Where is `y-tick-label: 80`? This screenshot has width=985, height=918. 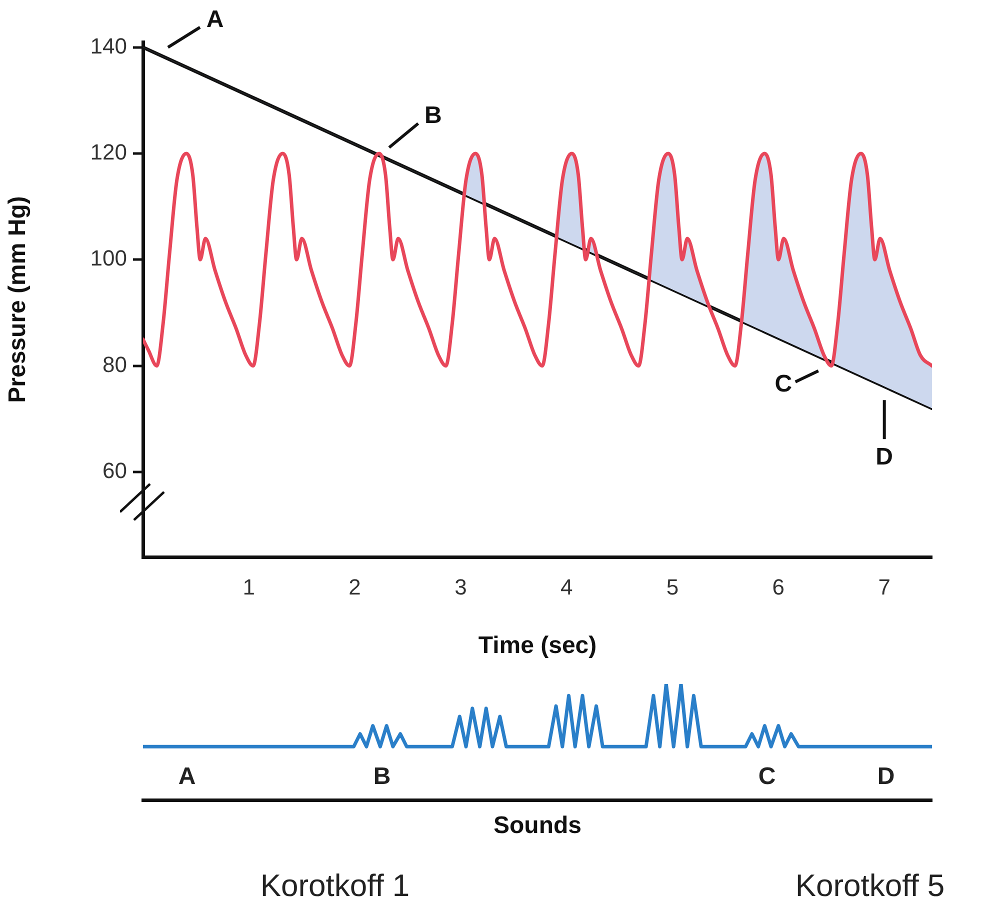 y-tick-label: 80 is located at coordinates (114, 364).